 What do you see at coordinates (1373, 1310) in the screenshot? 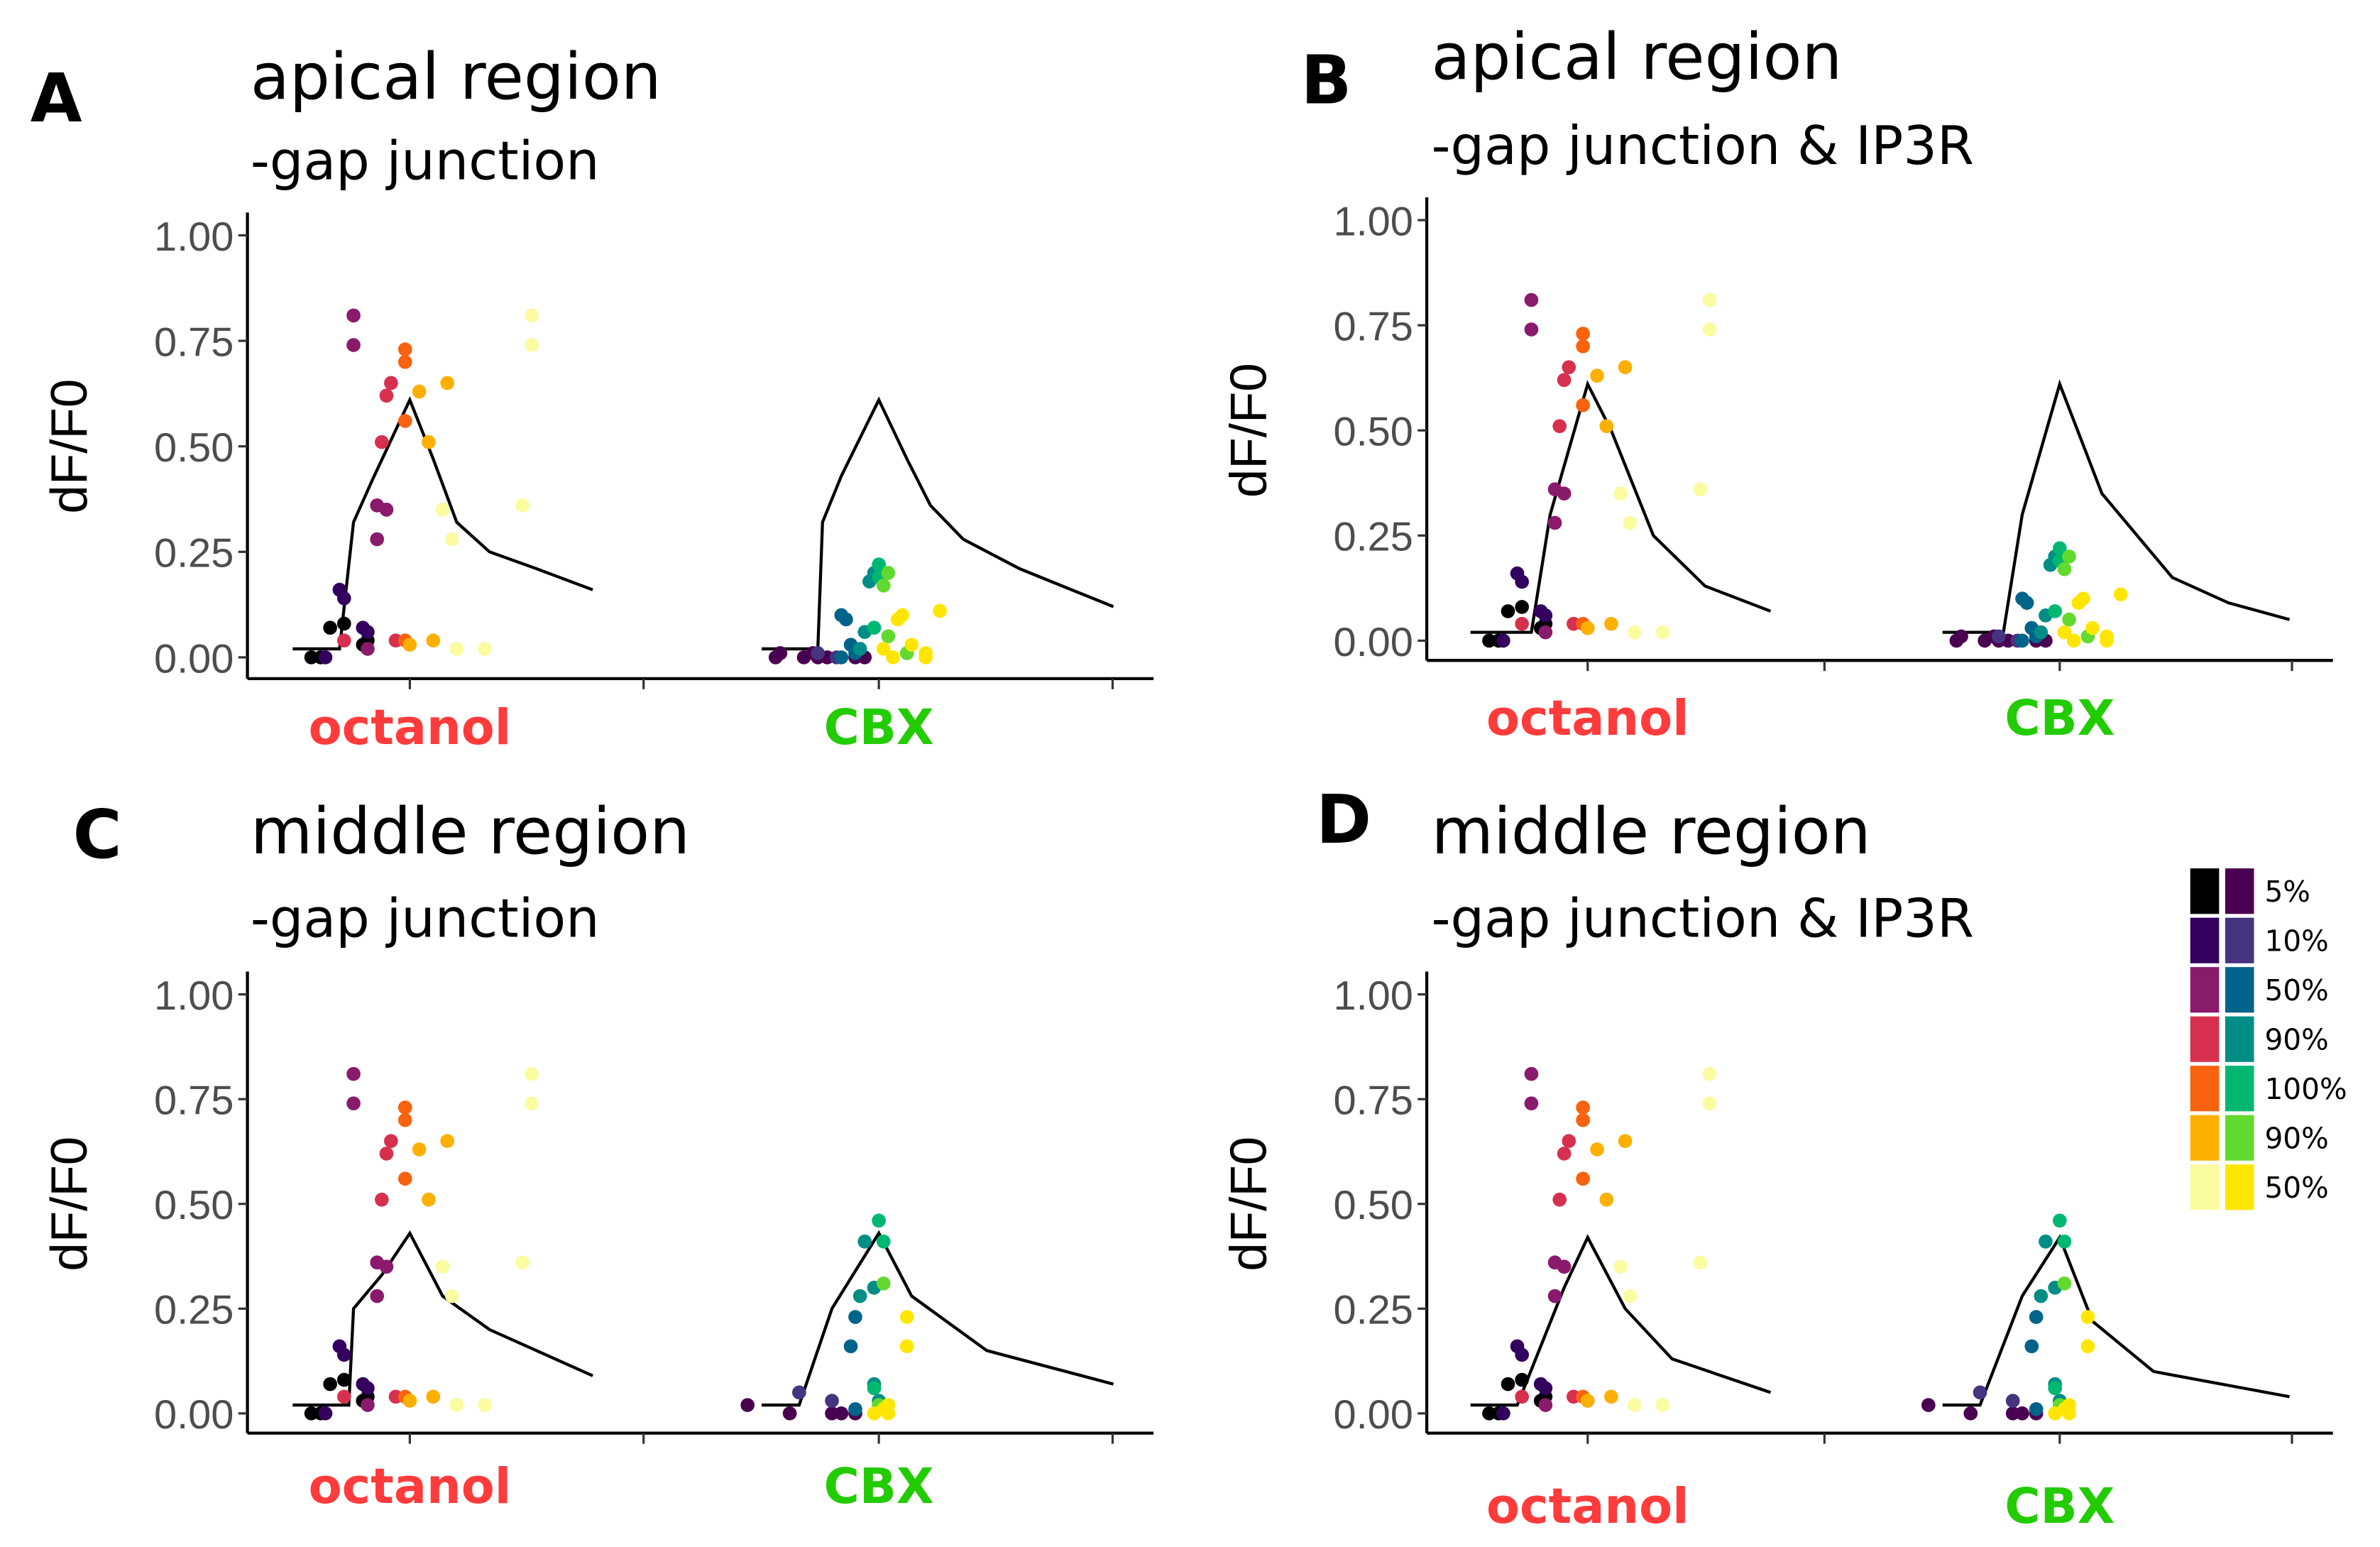
I see `y-tick-label: 0.25` at bounding box center [1373, 1310].